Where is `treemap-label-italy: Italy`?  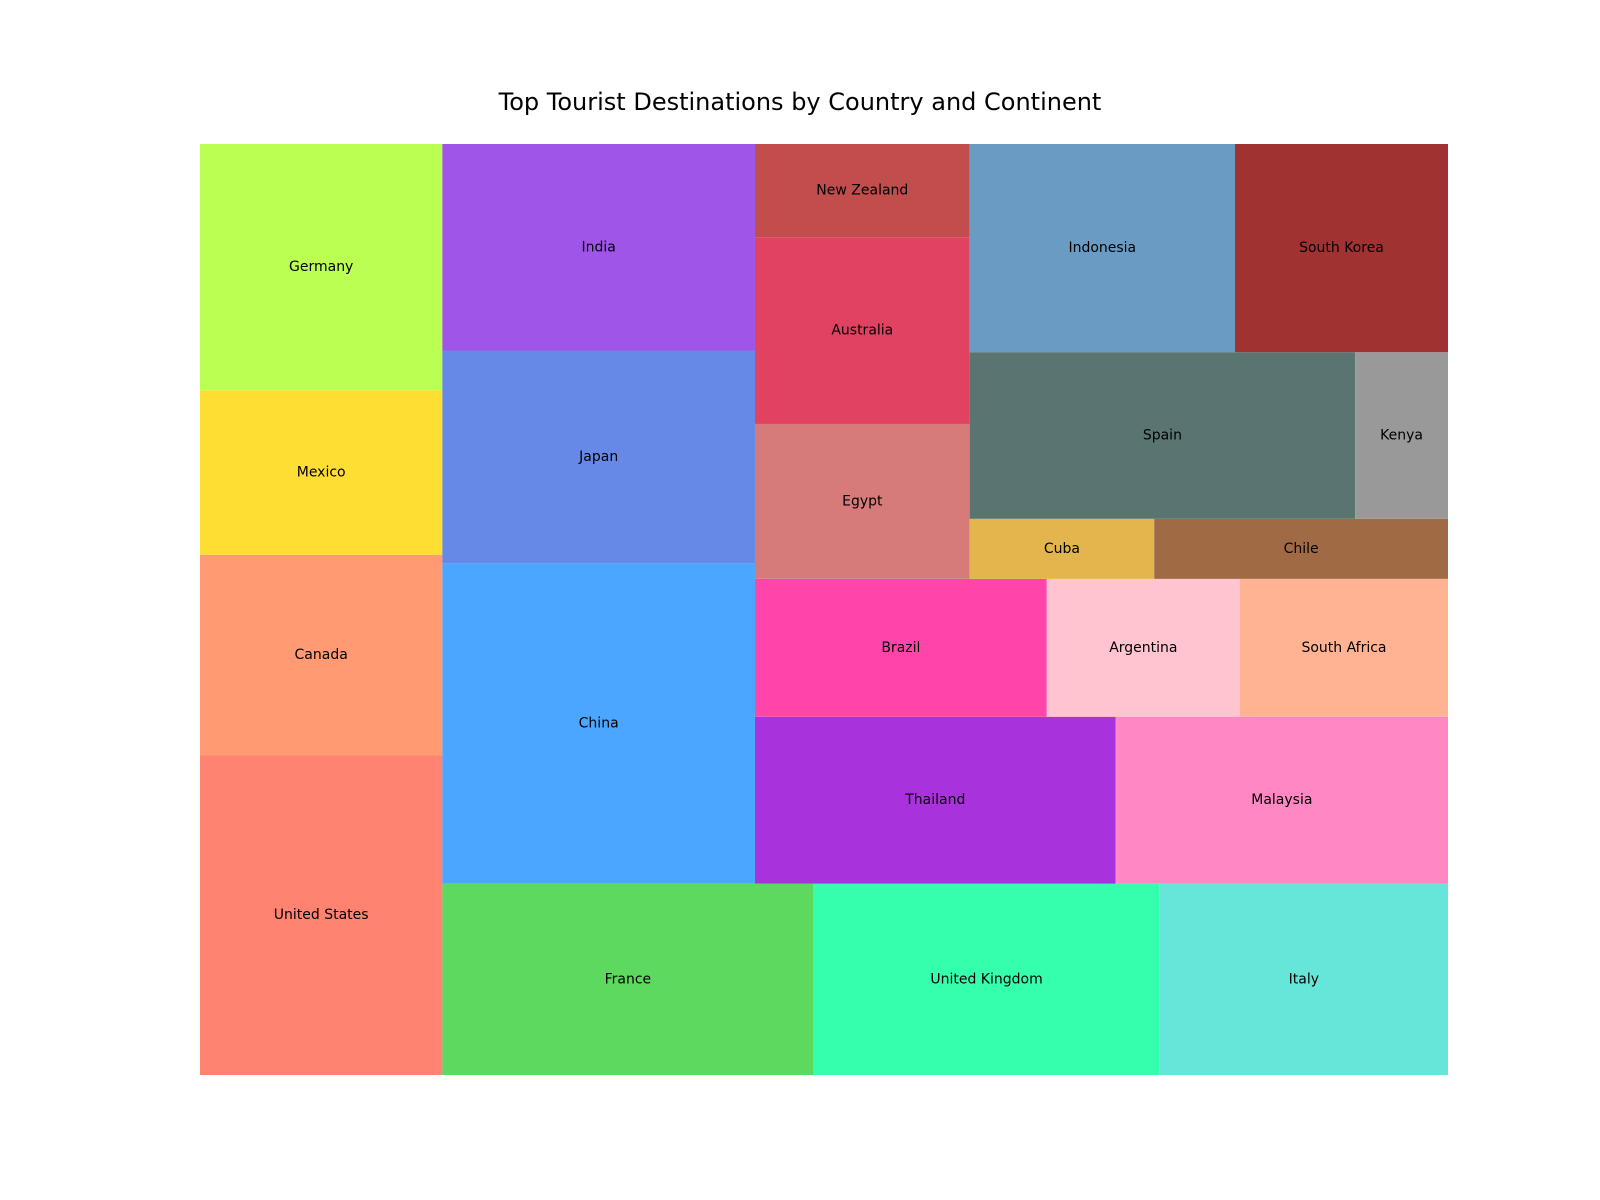 treemap-label-italy: Italy is located at coordinates (1304, 979).